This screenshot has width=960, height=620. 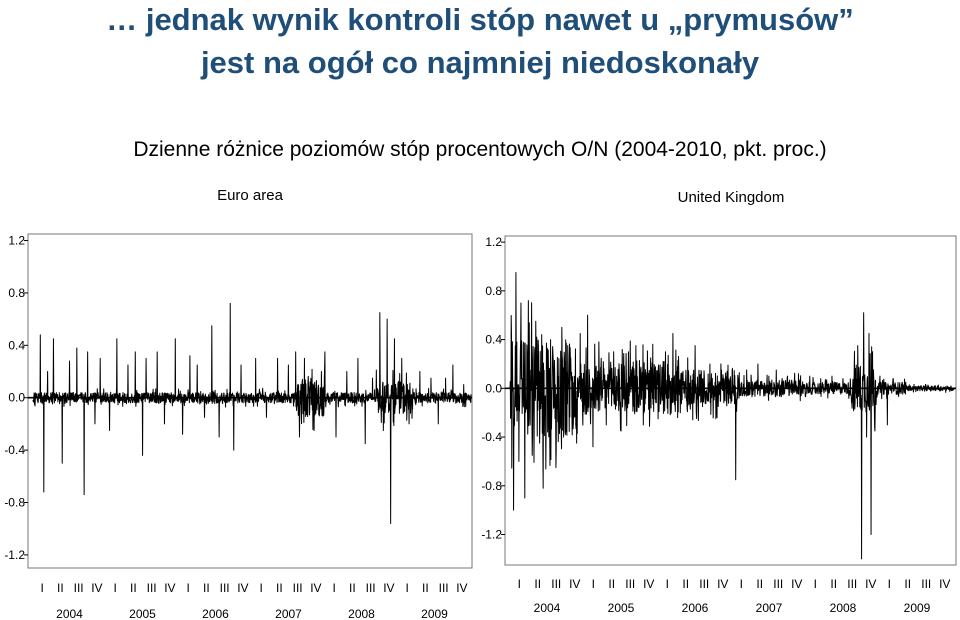 I want to click on panel-title: United Kingdom, so click(x=731, y=197).